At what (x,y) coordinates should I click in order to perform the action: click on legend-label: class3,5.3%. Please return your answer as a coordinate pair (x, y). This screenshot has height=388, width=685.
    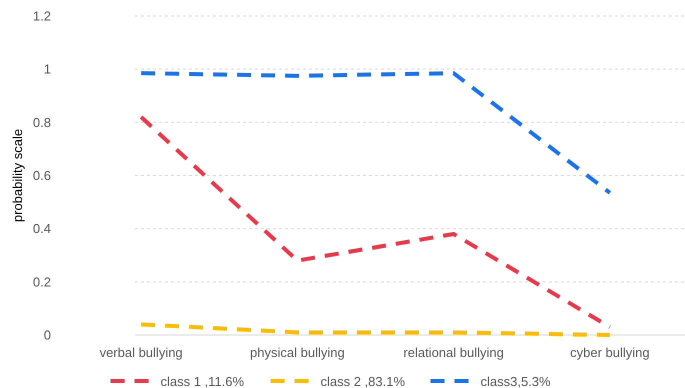
    Looking at the image, I should click on (516, 381).